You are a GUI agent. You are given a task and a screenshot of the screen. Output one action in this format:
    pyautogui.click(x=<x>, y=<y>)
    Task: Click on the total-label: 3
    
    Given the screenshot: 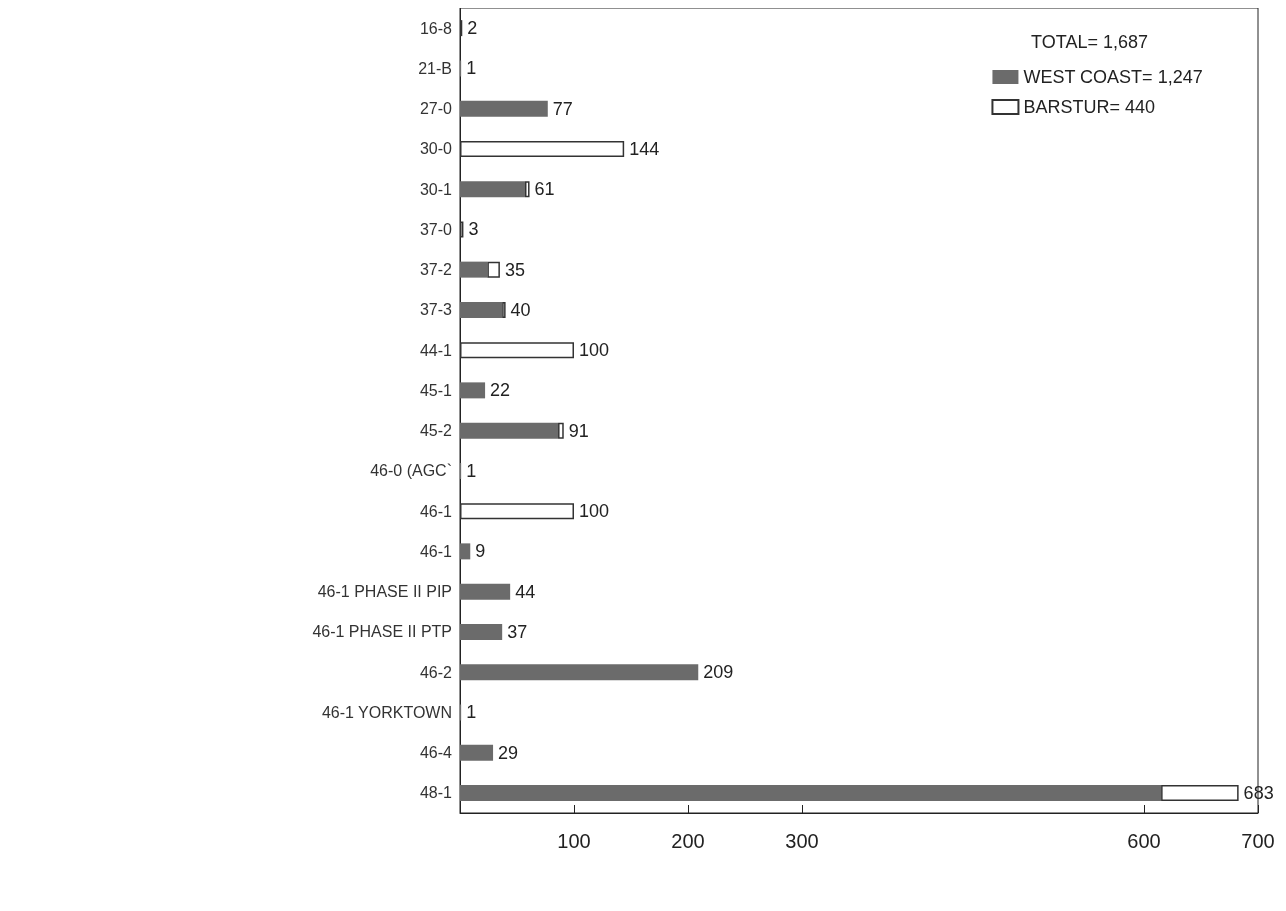 What is the action you would take?
    pyautogui.click(x=473, y=229)
    